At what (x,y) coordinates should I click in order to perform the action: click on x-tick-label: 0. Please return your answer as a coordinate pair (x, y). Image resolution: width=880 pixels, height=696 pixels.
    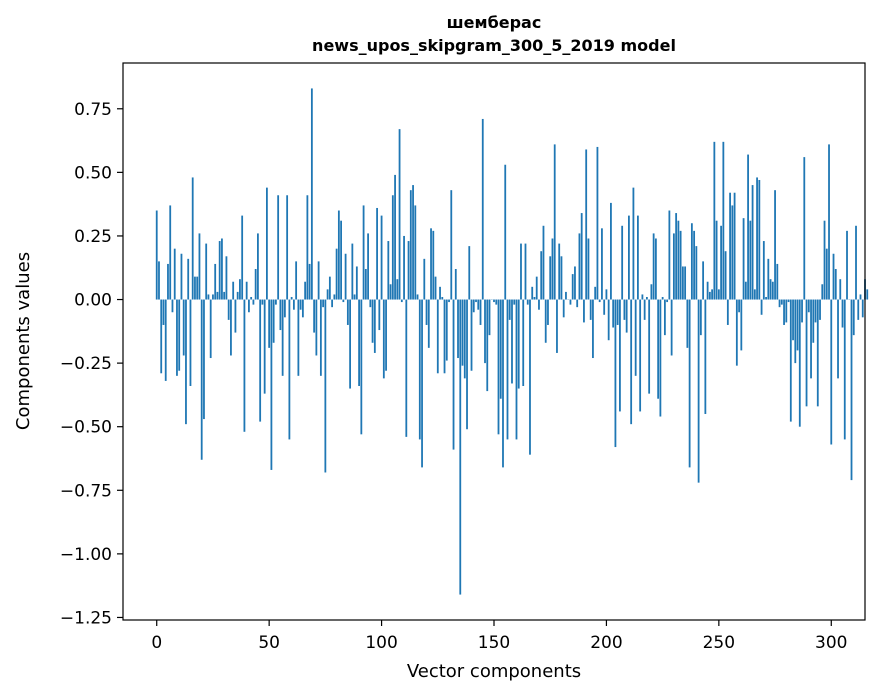
    Looking at the image, I should click on (156, 643).